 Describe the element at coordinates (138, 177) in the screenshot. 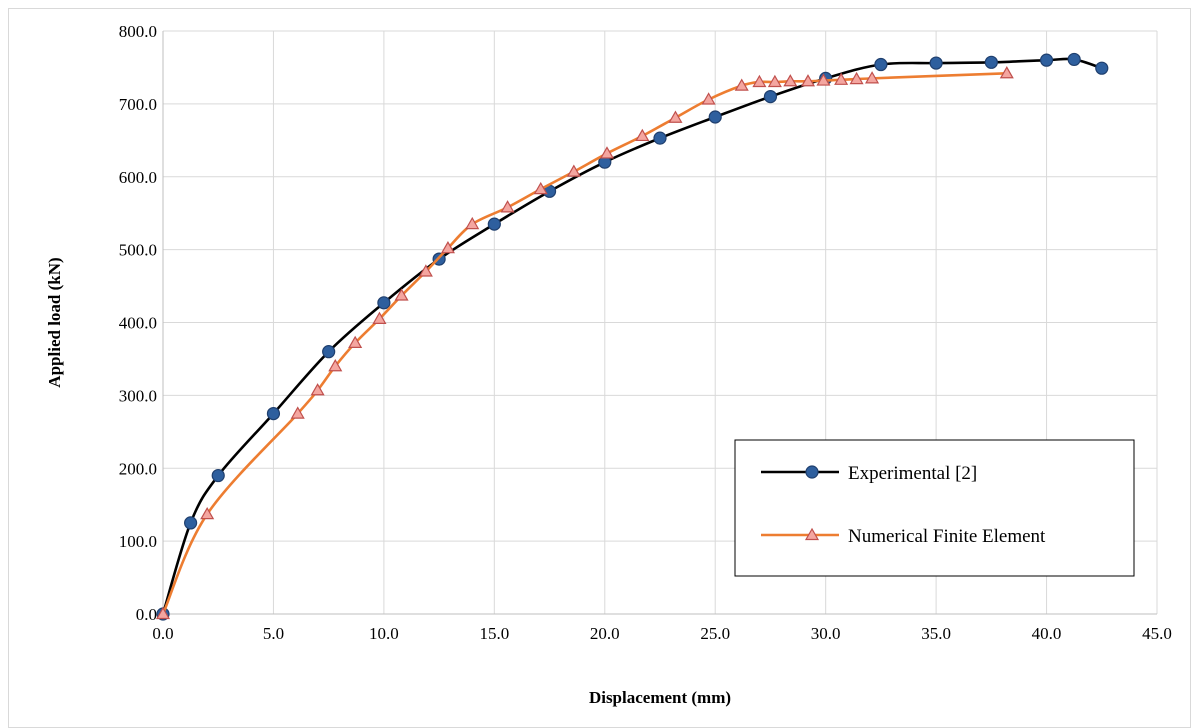

I see `y-tick-label: 600.0` at that location.